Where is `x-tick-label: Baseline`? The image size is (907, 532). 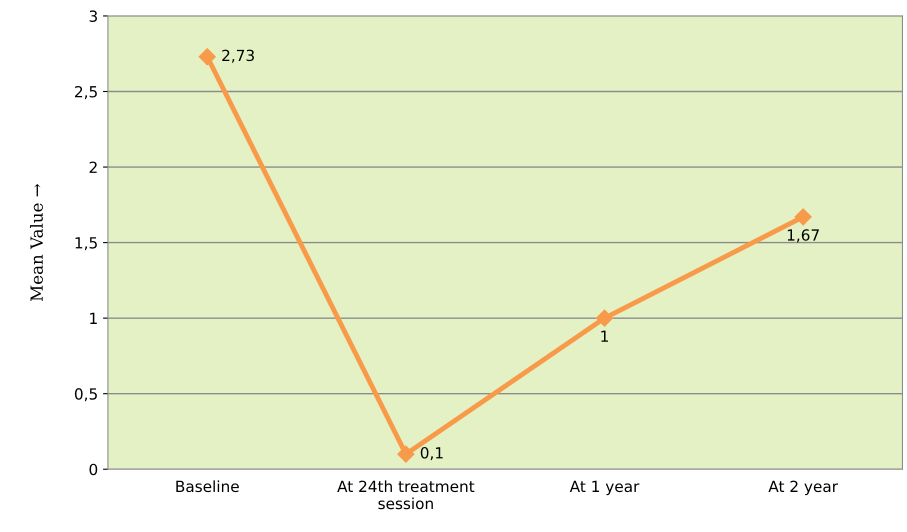 x-tick-label: Baseline is located at coordinates (207, 486).